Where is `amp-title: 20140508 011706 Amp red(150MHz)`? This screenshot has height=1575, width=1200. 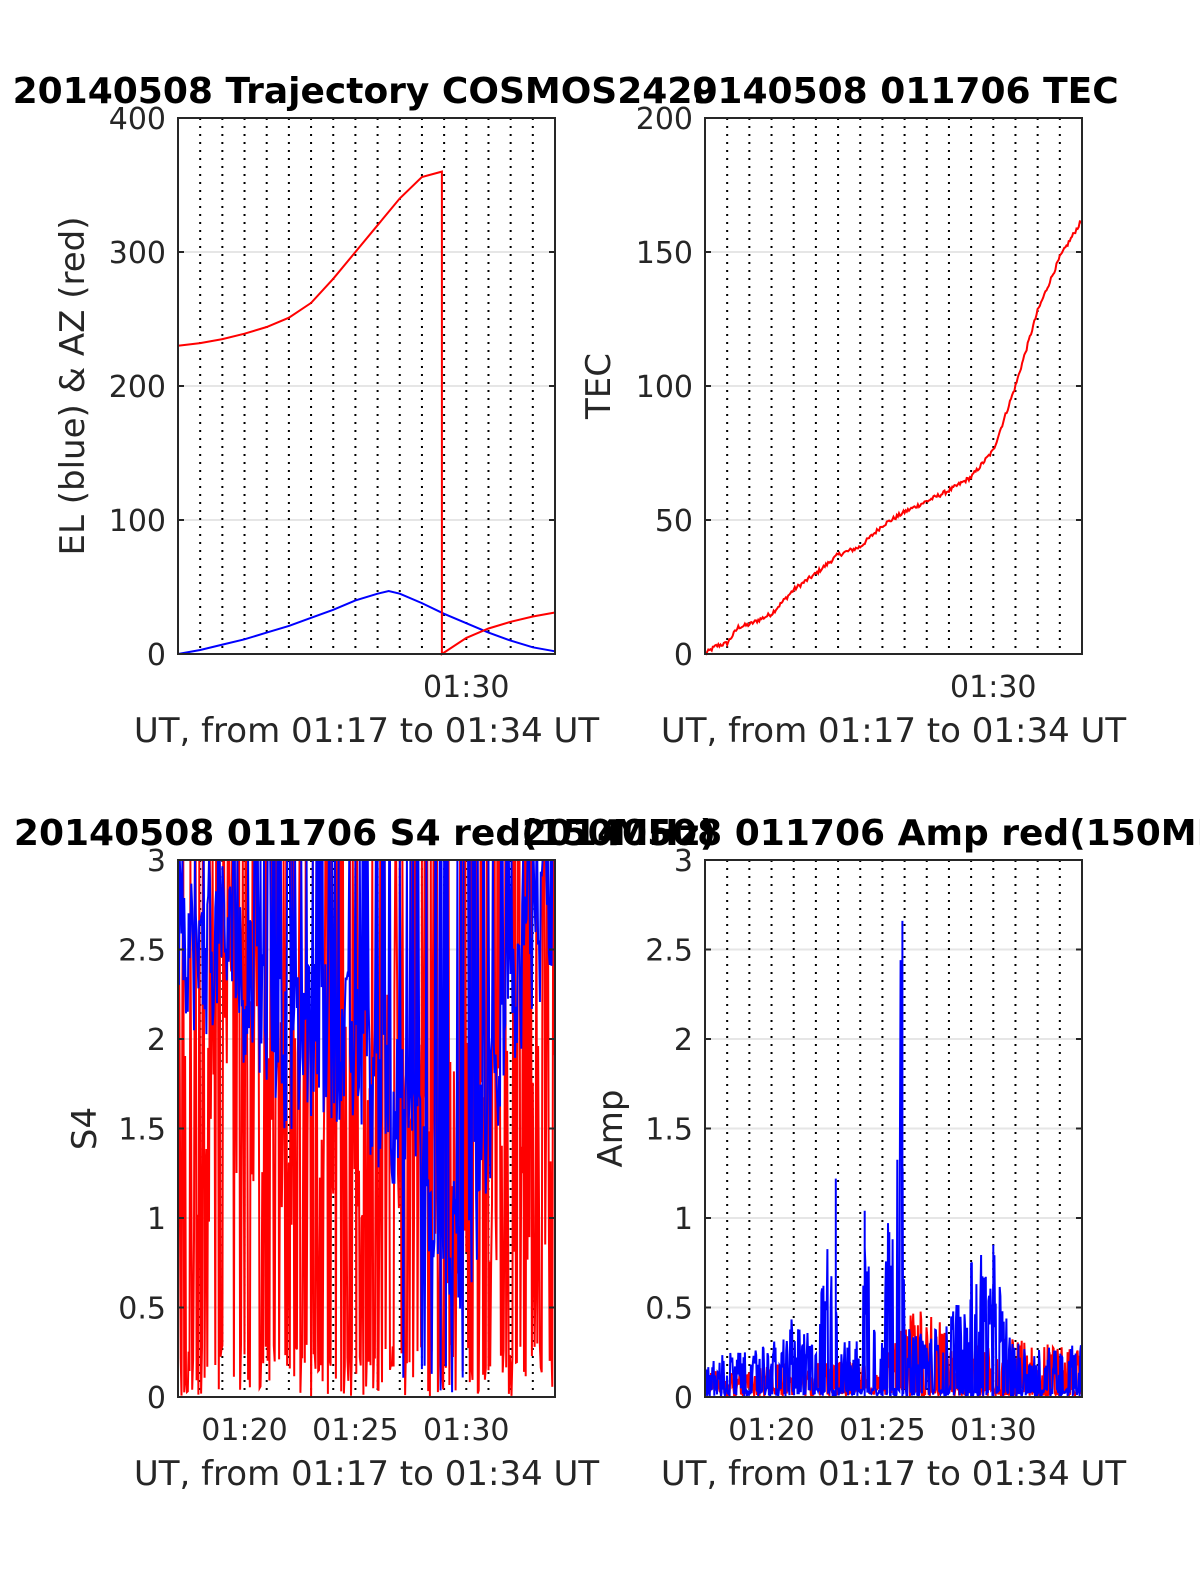 amp-title: 20140508 011706 Amp red(150MHz) is located at coordinates (861, 833).